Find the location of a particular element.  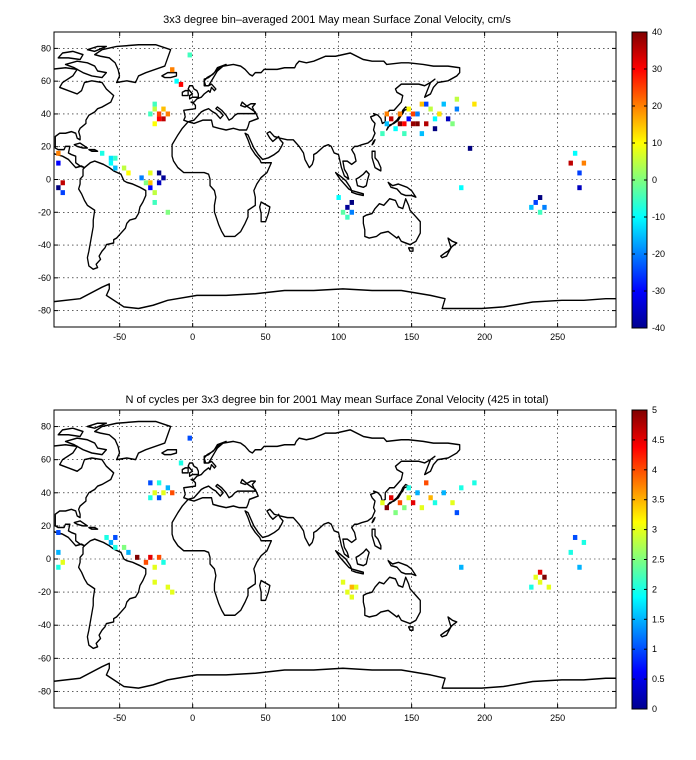

velocity-colorbar-ticks: -40 -30 -20 -10 0 10 20 30 40 is located at coordinates (648, 180).